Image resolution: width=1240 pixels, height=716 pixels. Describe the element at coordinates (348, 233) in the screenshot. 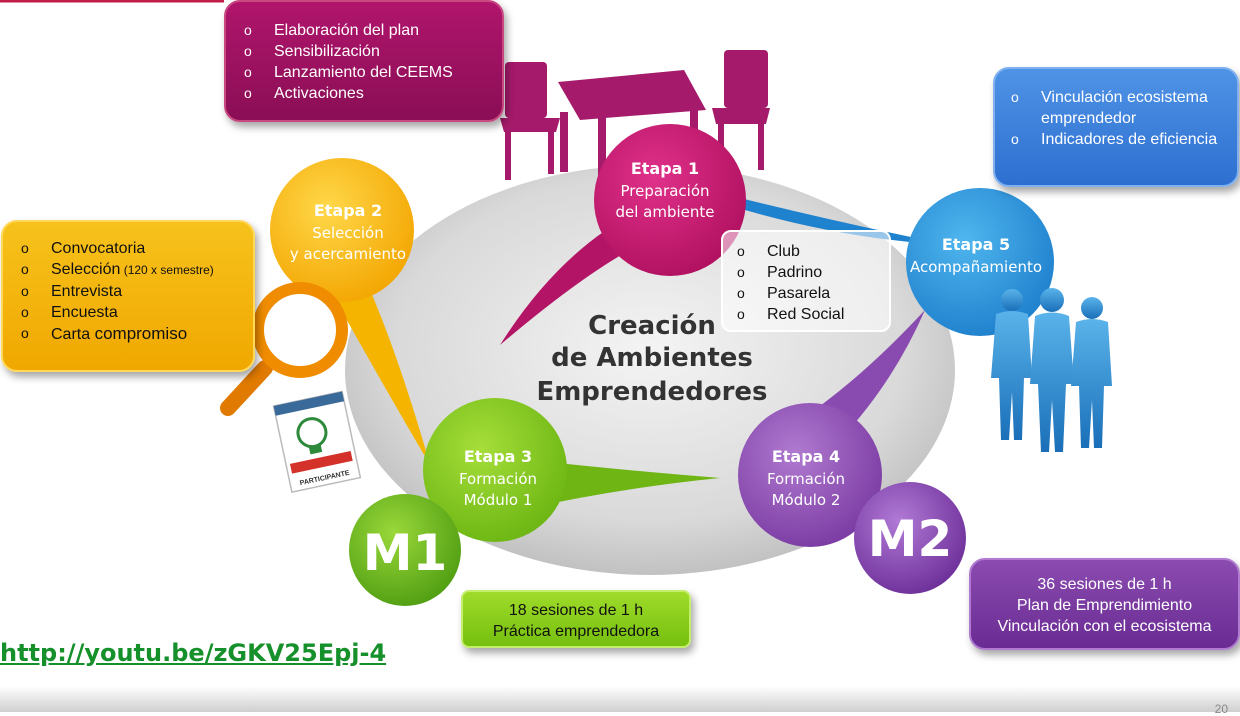

I see `etapa2-label-2: Selección` at that location.